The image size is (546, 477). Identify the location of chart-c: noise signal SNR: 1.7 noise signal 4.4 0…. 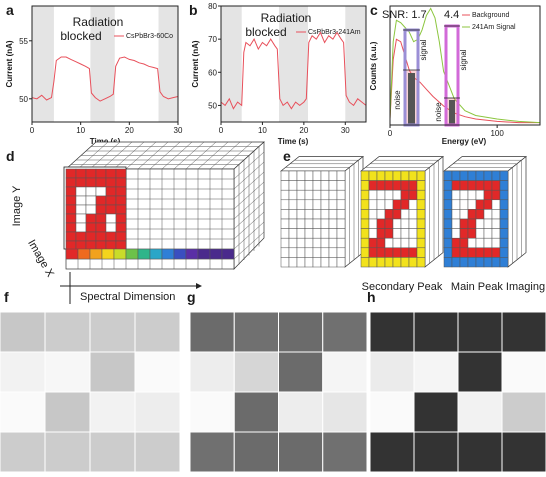
(455, 75).